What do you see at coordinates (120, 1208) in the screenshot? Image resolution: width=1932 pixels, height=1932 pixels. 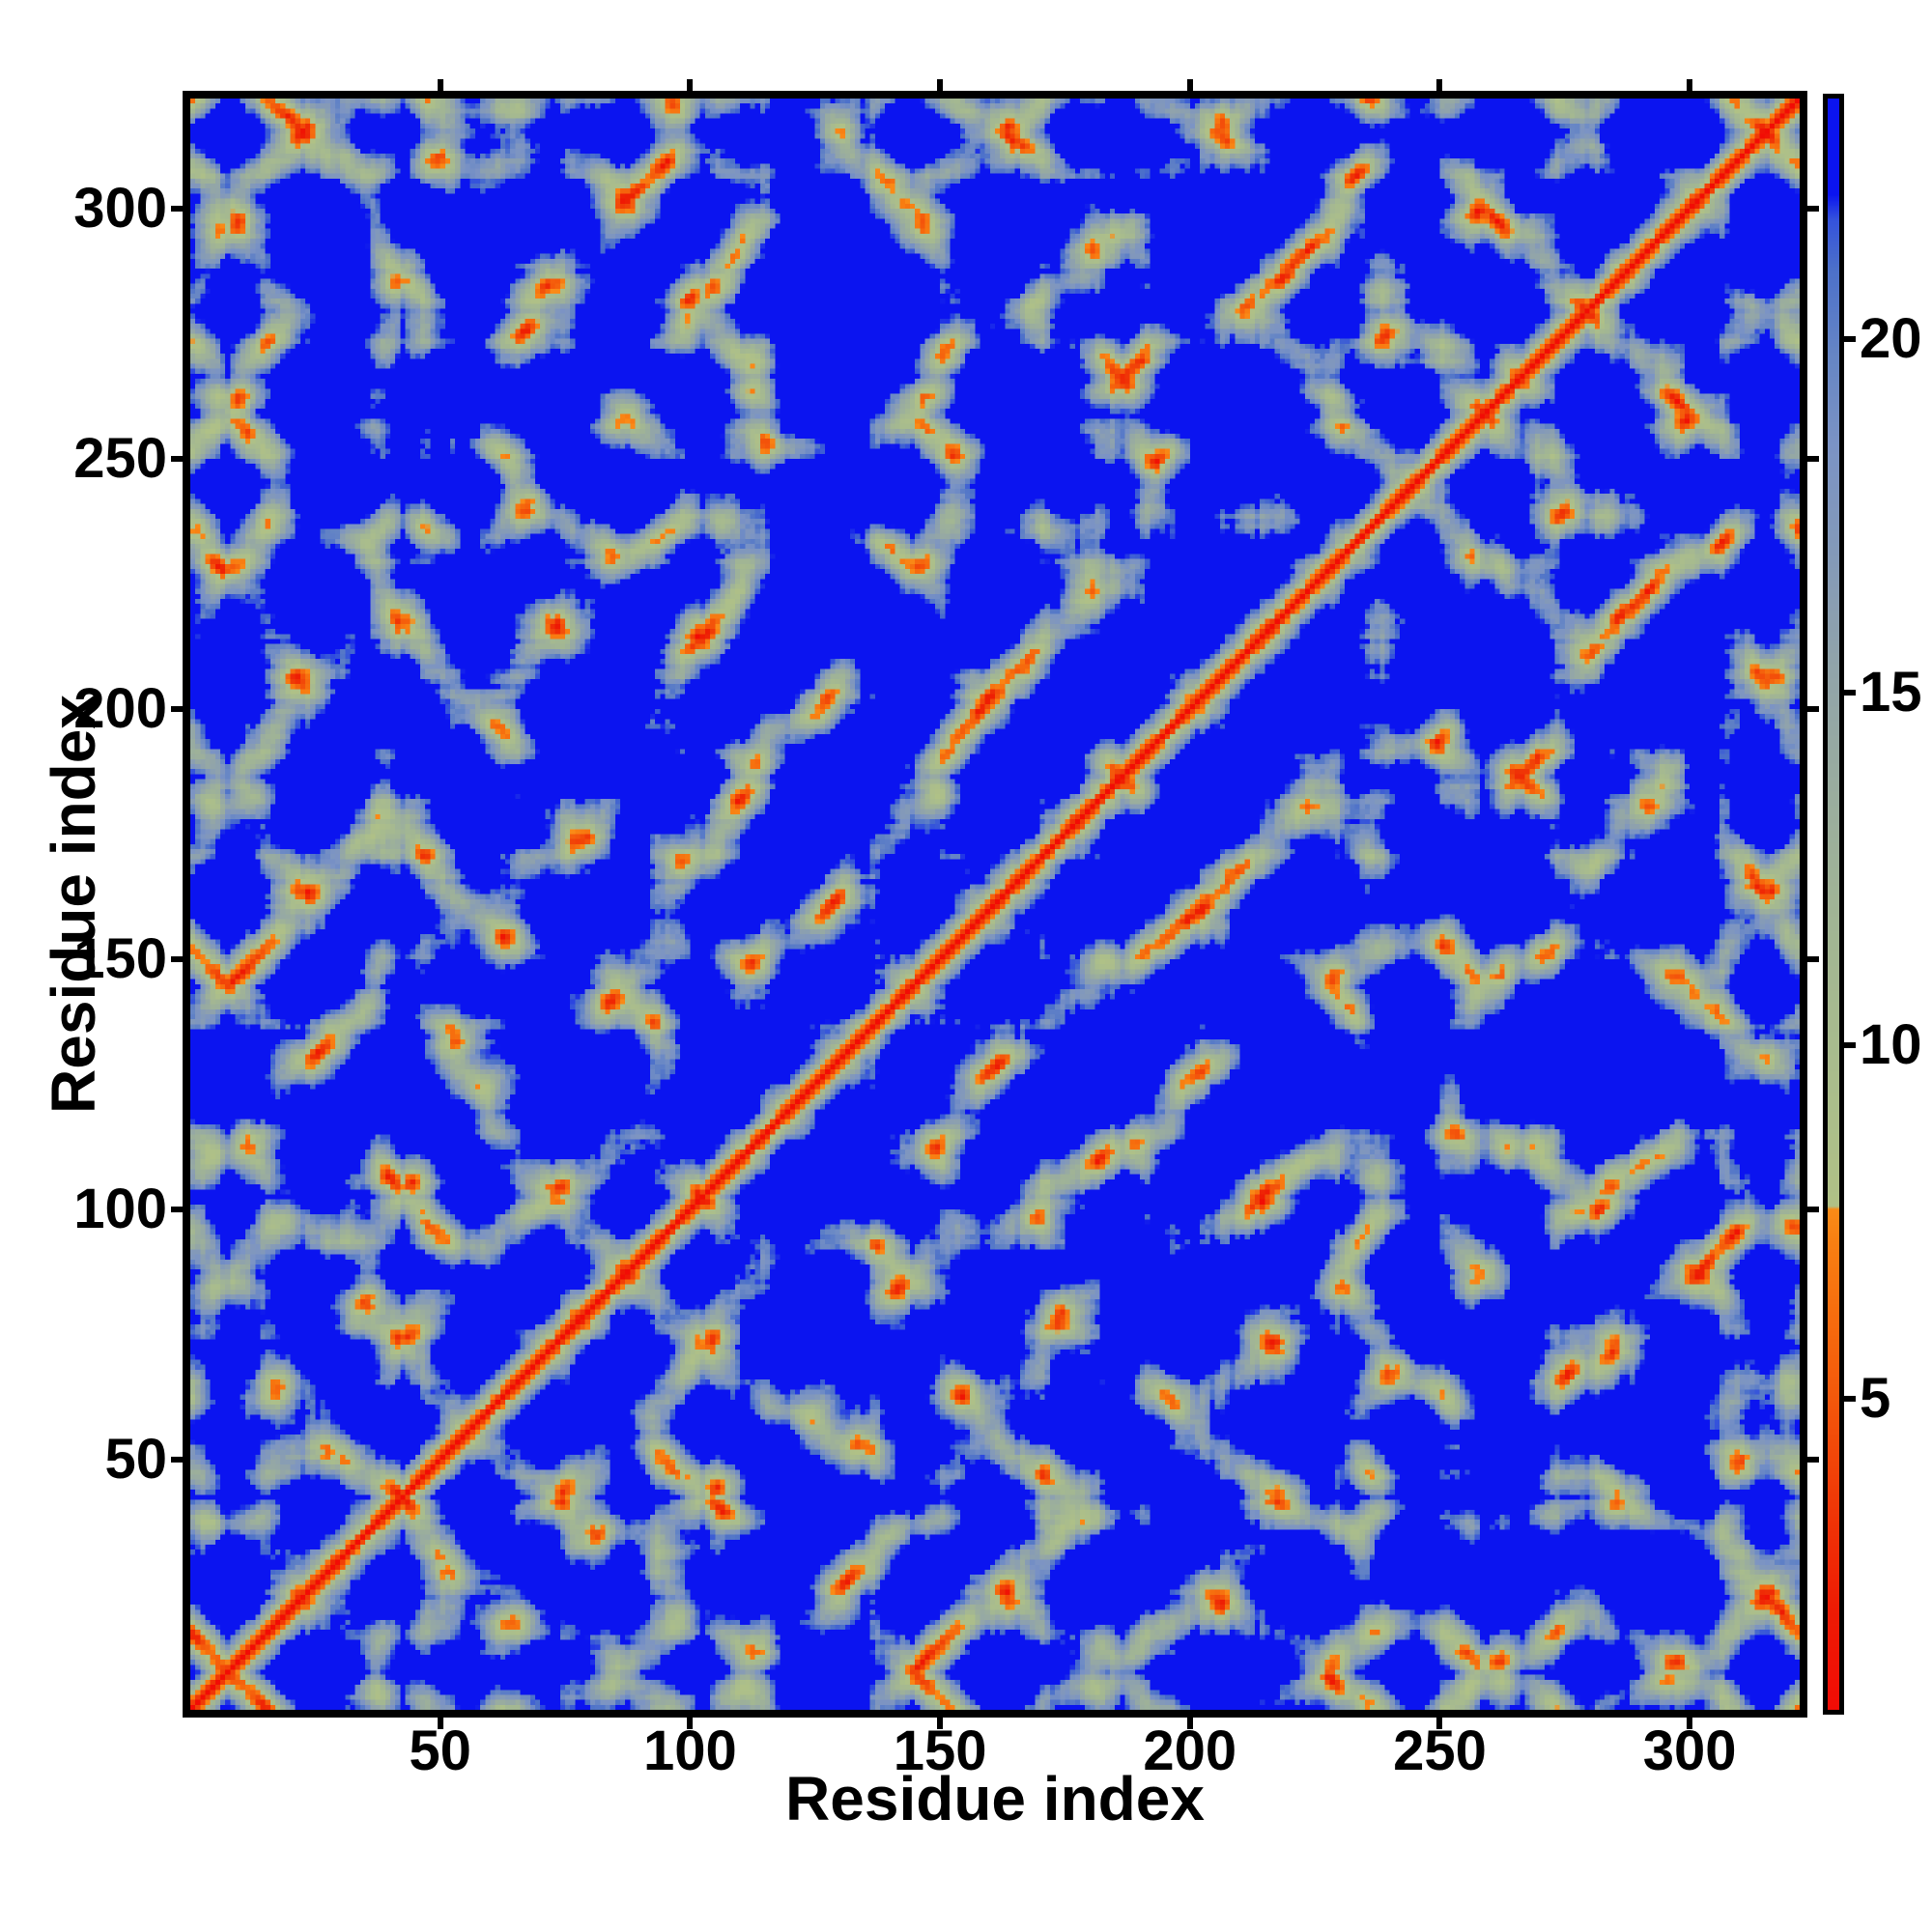 I see `y-tick-label: 100` at bounding box center [120, 1208].